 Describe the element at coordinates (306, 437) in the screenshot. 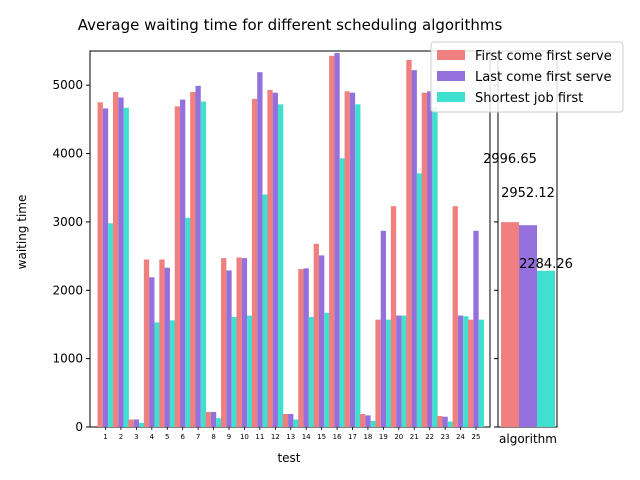

I see `x-tick-label: 14` at that location.